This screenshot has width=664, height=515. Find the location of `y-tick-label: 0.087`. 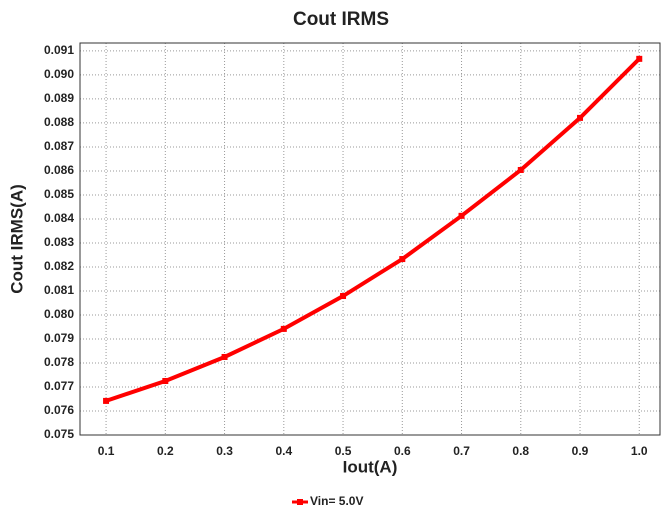

y-tick-label: 0.087 is located at coordinates (59, 146).